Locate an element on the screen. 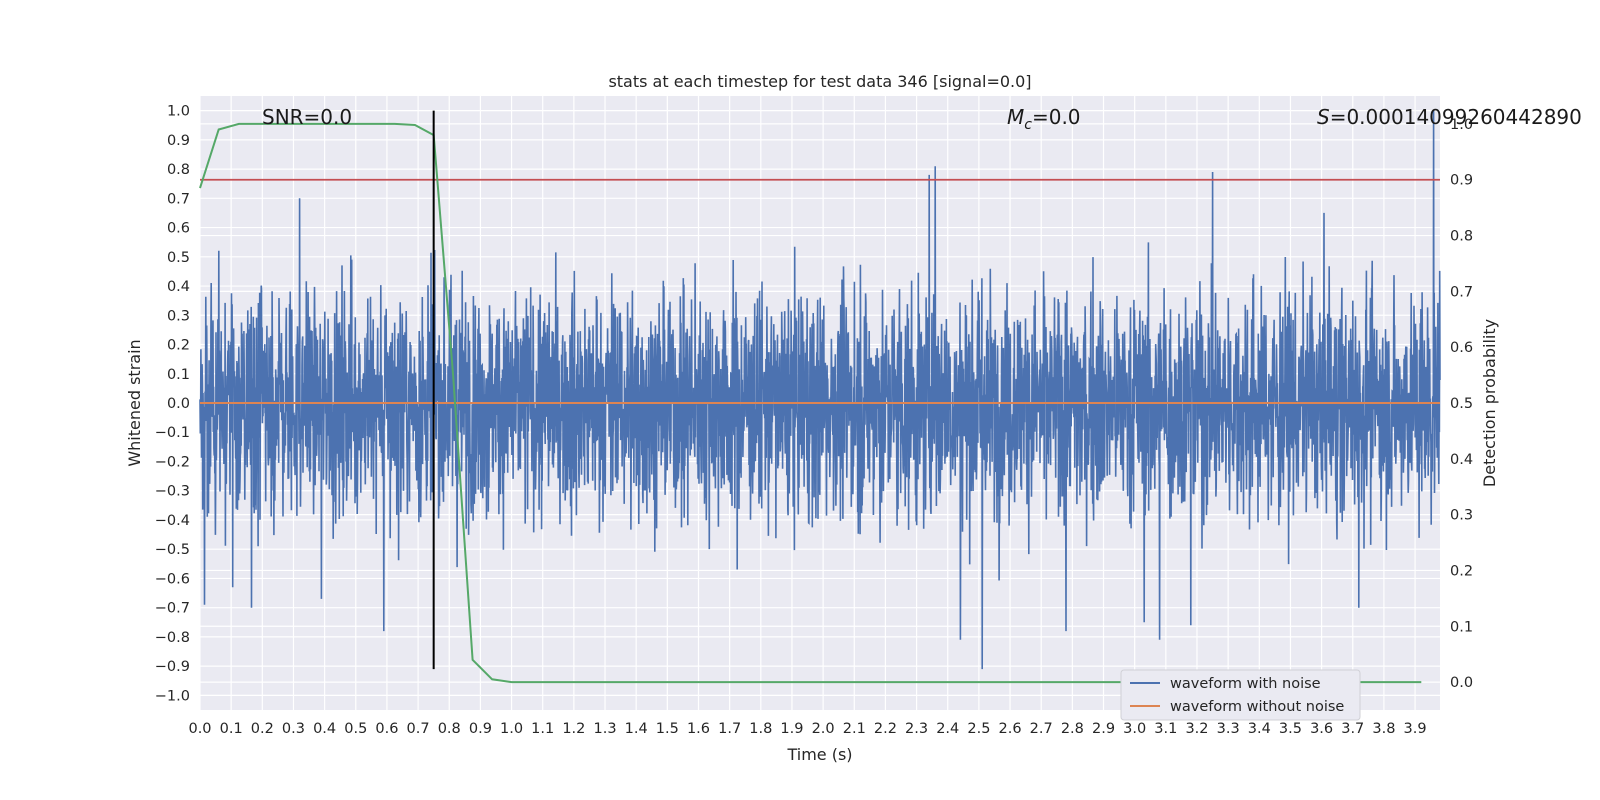 The width and height of the screenshot is (1600, 800). y-tick-label: −0.9 is located at coordinates (172, 667).